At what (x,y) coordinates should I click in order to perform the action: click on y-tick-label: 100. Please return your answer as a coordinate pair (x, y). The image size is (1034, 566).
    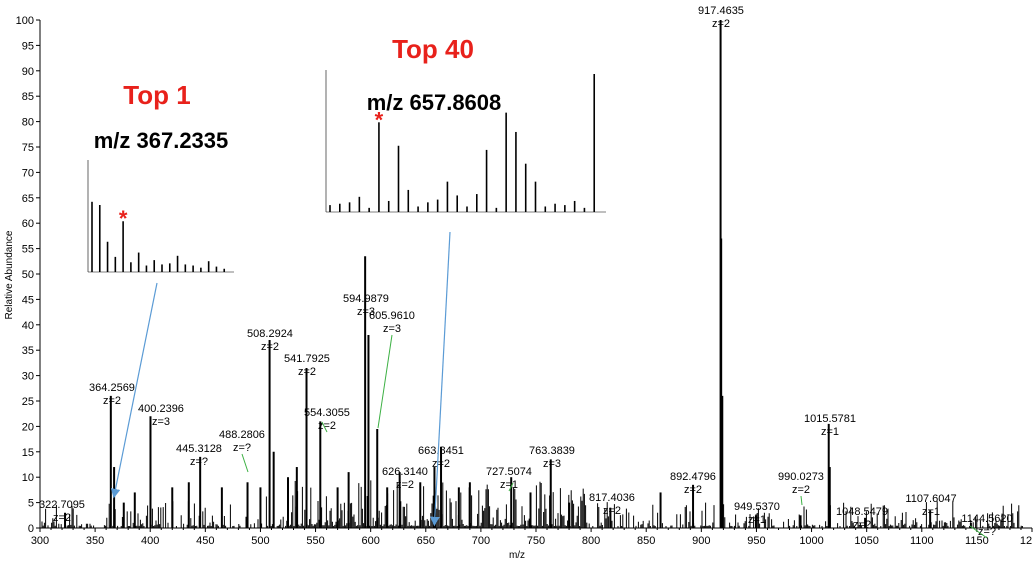
    Looking at the image, I should click on (25, 21).